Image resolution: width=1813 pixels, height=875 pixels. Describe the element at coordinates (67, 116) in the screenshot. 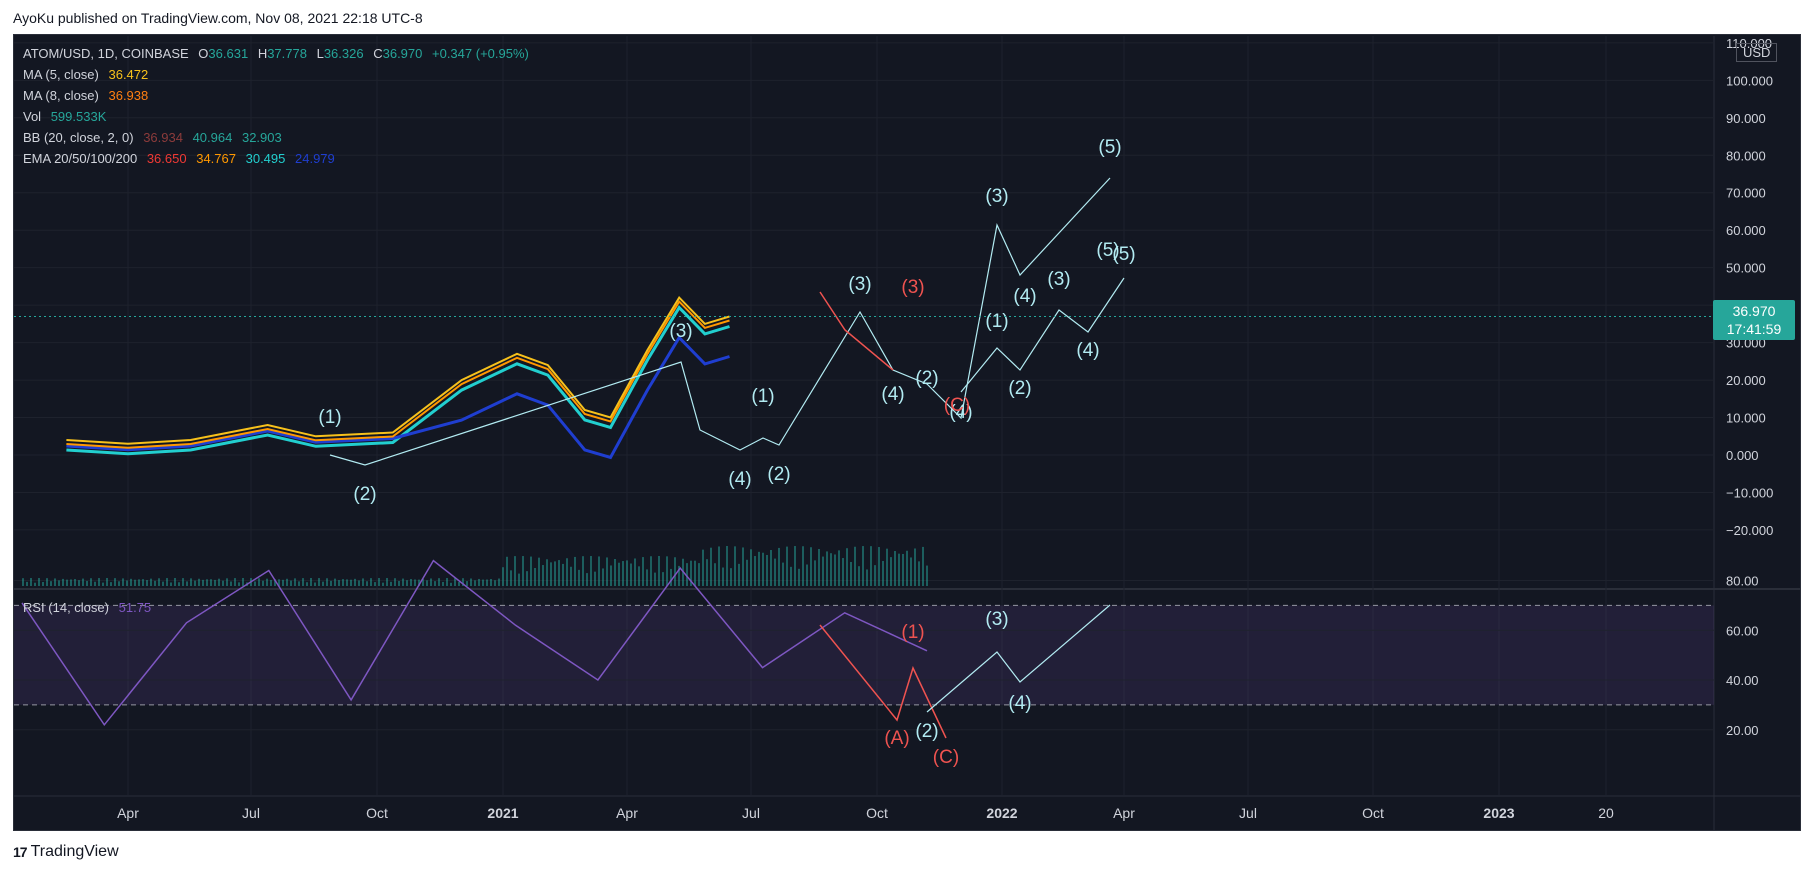

I see `vol-legend: Vol 599.533K` at that location.